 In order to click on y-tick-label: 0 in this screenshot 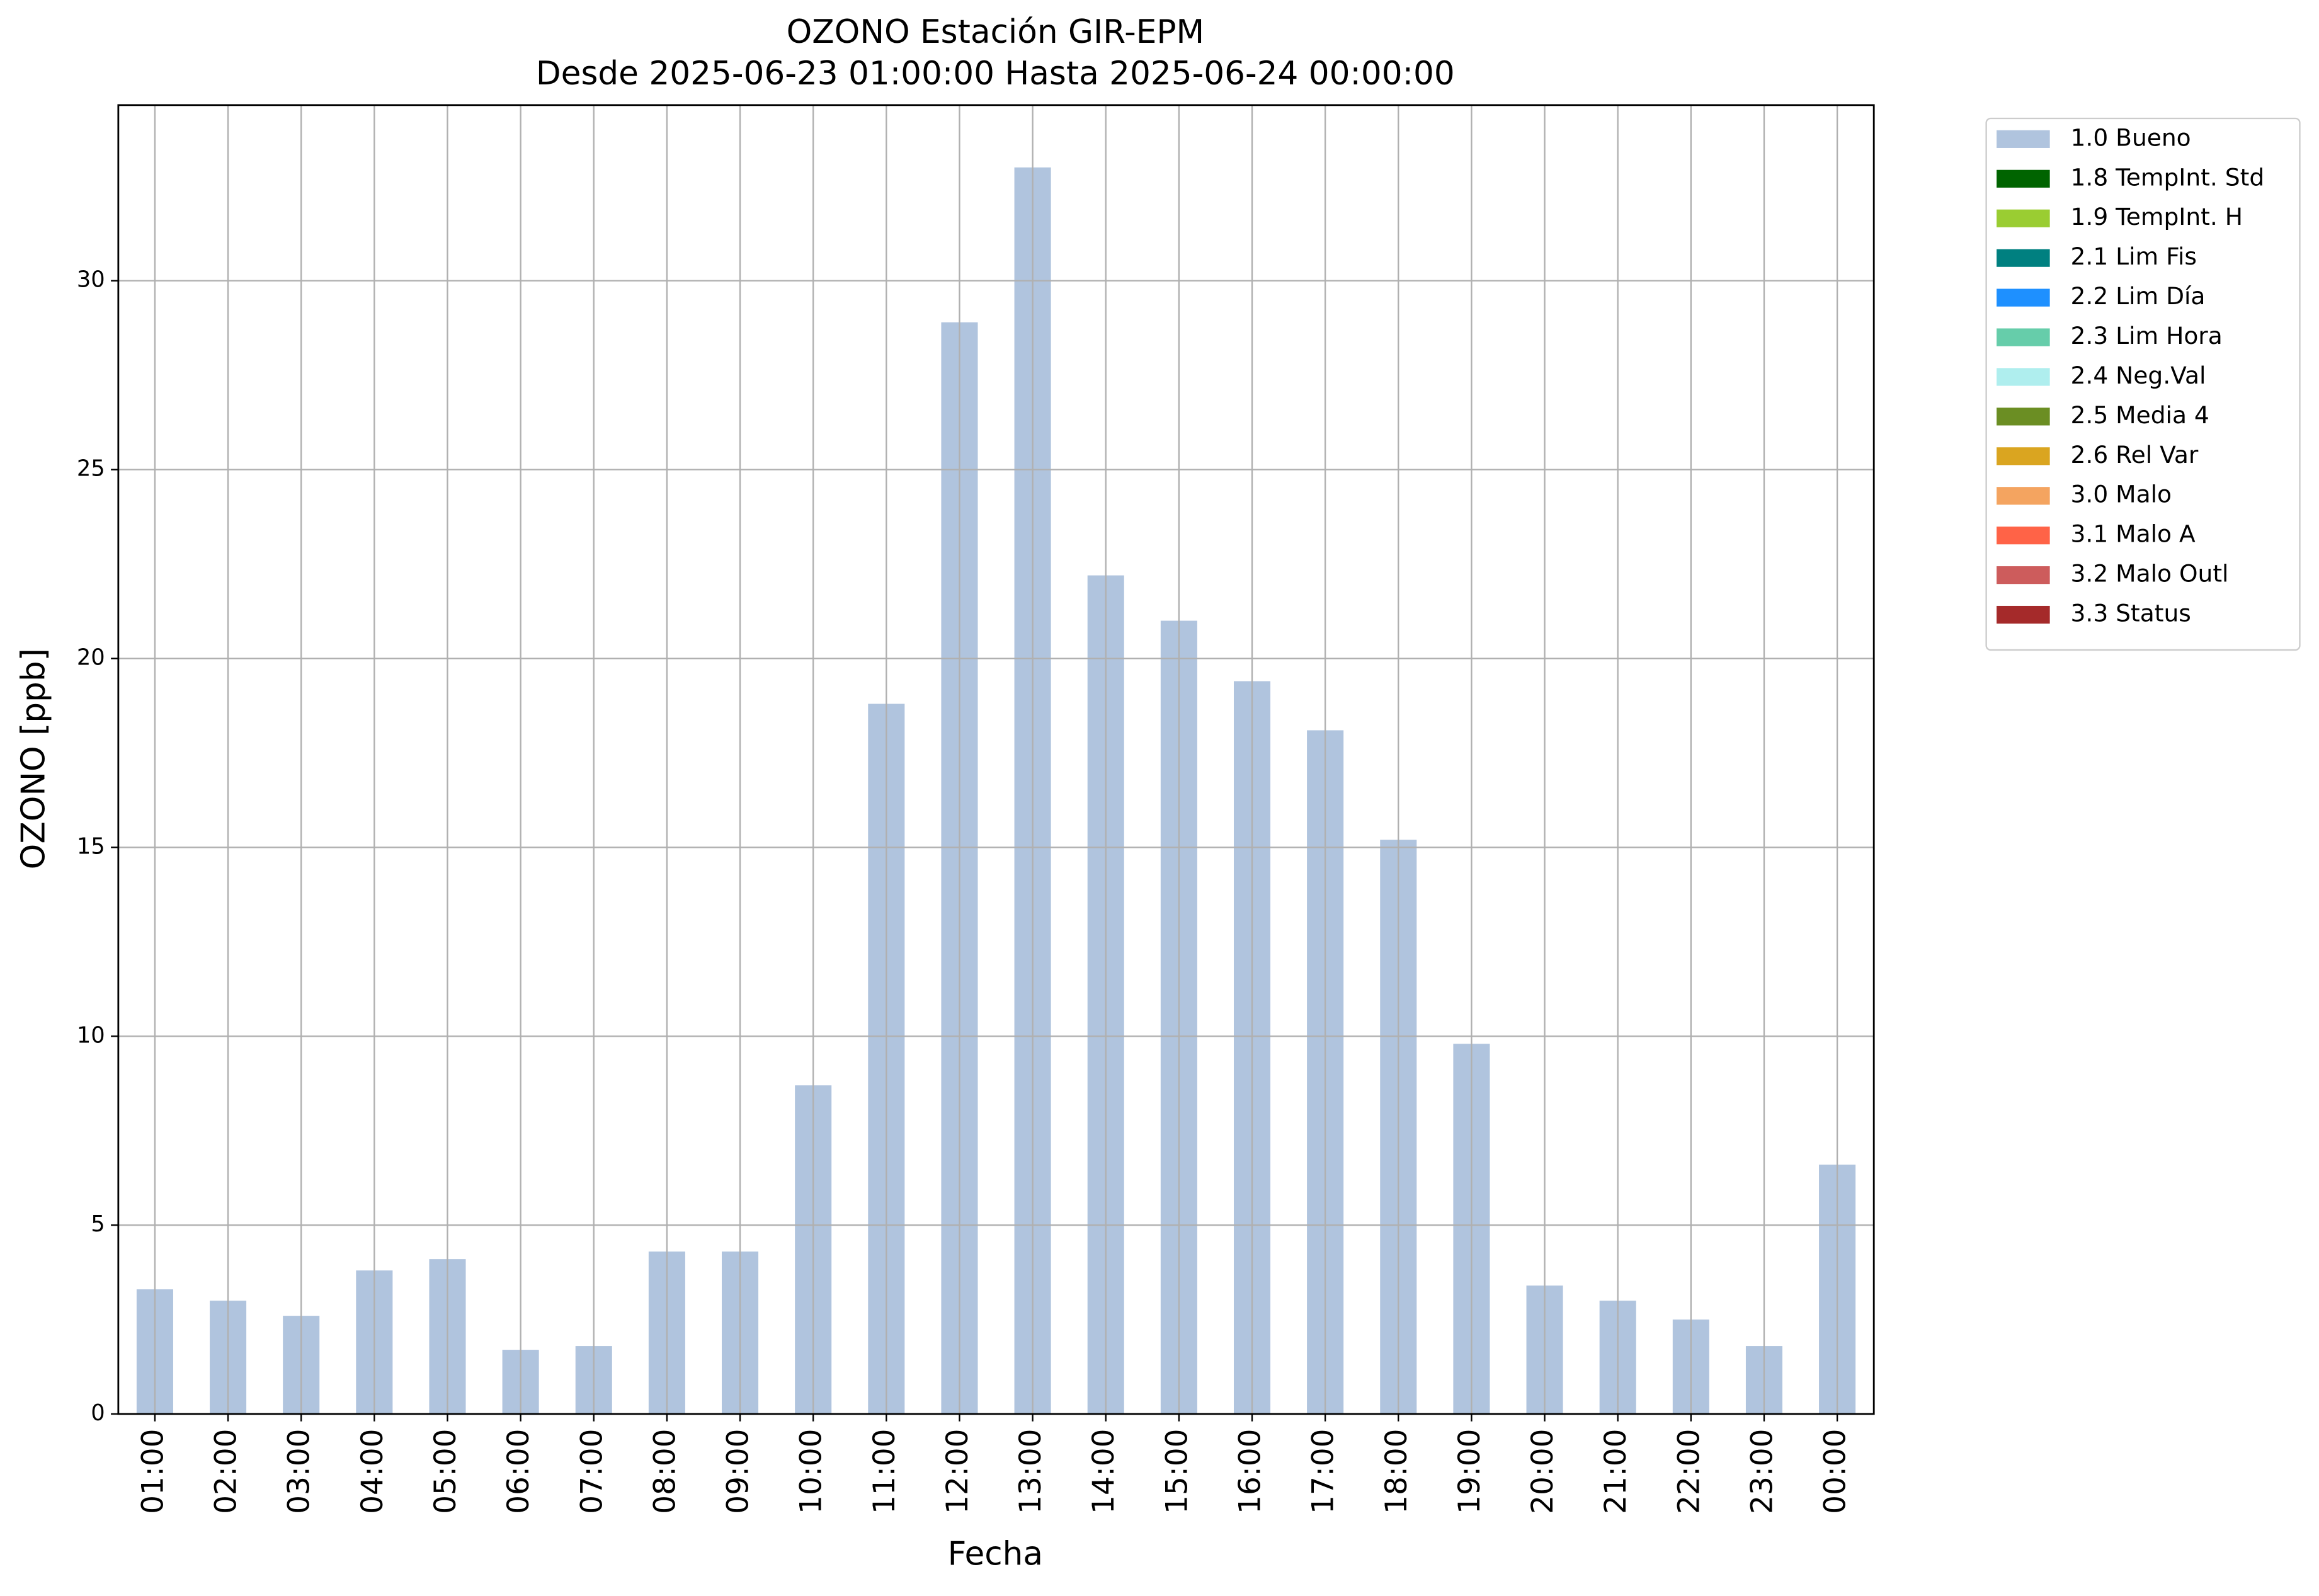, I will do `click(98, 1413)`.